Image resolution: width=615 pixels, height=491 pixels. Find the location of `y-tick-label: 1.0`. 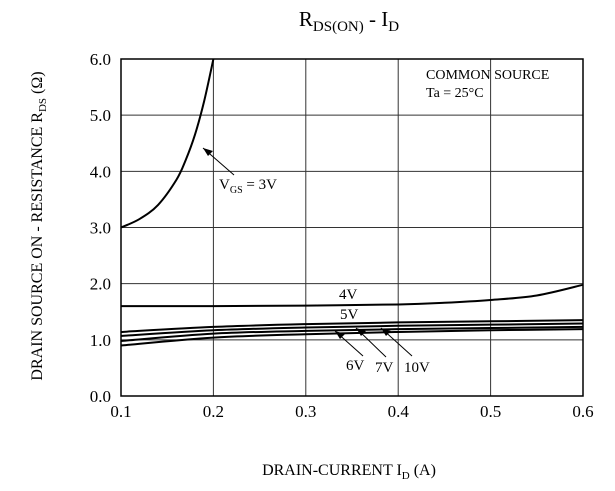

y-tick-label: 1.0 is located at coordinates (100, 340).